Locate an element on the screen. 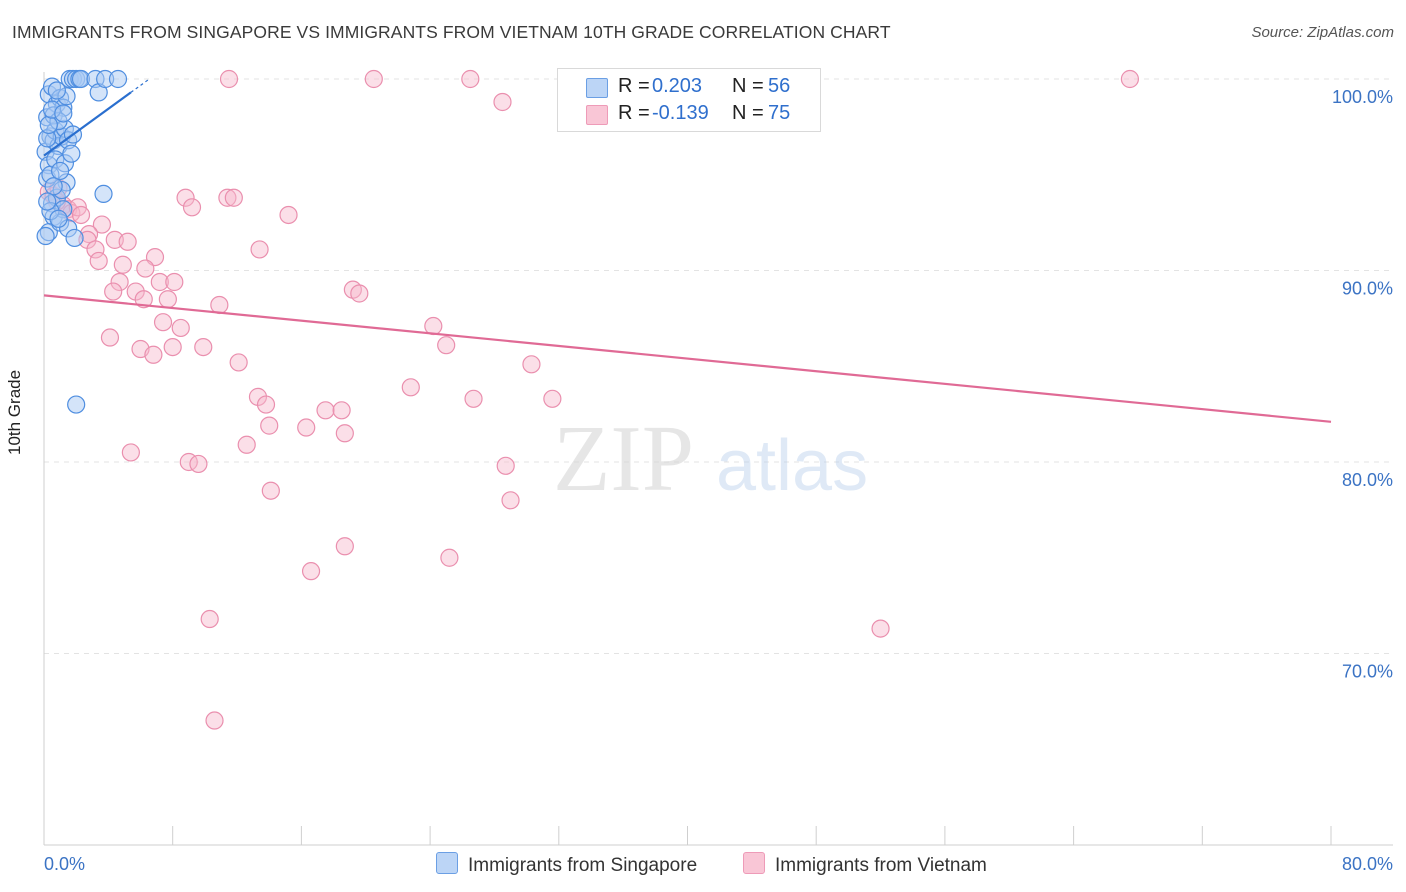 The image size is (1406, 892). trendline-singapore-extension is located at coordinates (140, 85).